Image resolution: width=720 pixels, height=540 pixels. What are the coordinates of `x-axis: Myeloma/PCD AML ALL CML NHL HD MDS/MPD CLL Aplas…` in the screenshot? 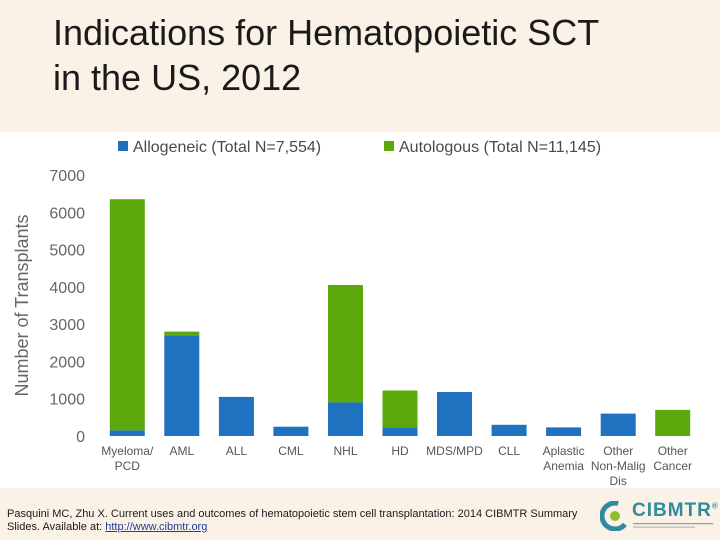 It's located at (396, 466).